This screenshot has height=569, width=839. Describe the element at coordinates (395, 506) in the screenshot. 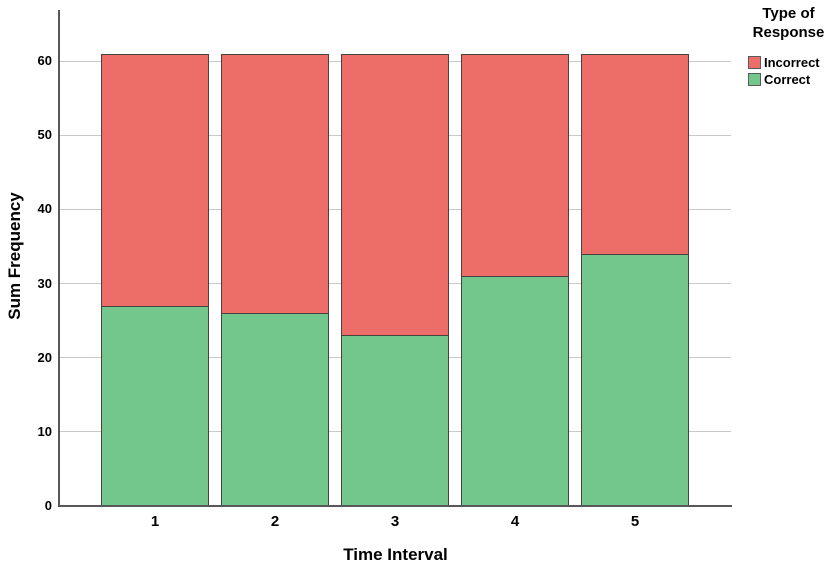

I see `x-axis-line` at that location.